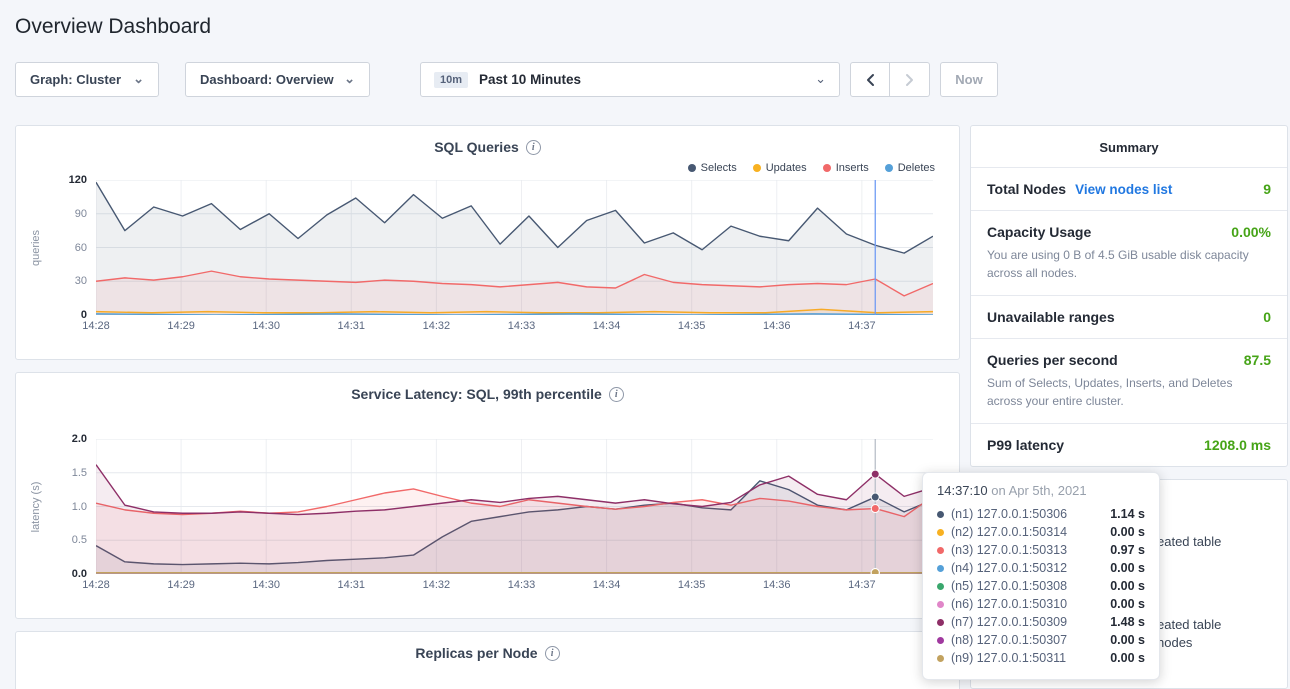 Image resolution: width=1290 pixels, height=689 pixels. What do you see at coordinates (1009, 604) in the screenshot?
I see `tooltip-node-label: (n6) 127.0.0.1:50310` at bounding box center [1009, 604].